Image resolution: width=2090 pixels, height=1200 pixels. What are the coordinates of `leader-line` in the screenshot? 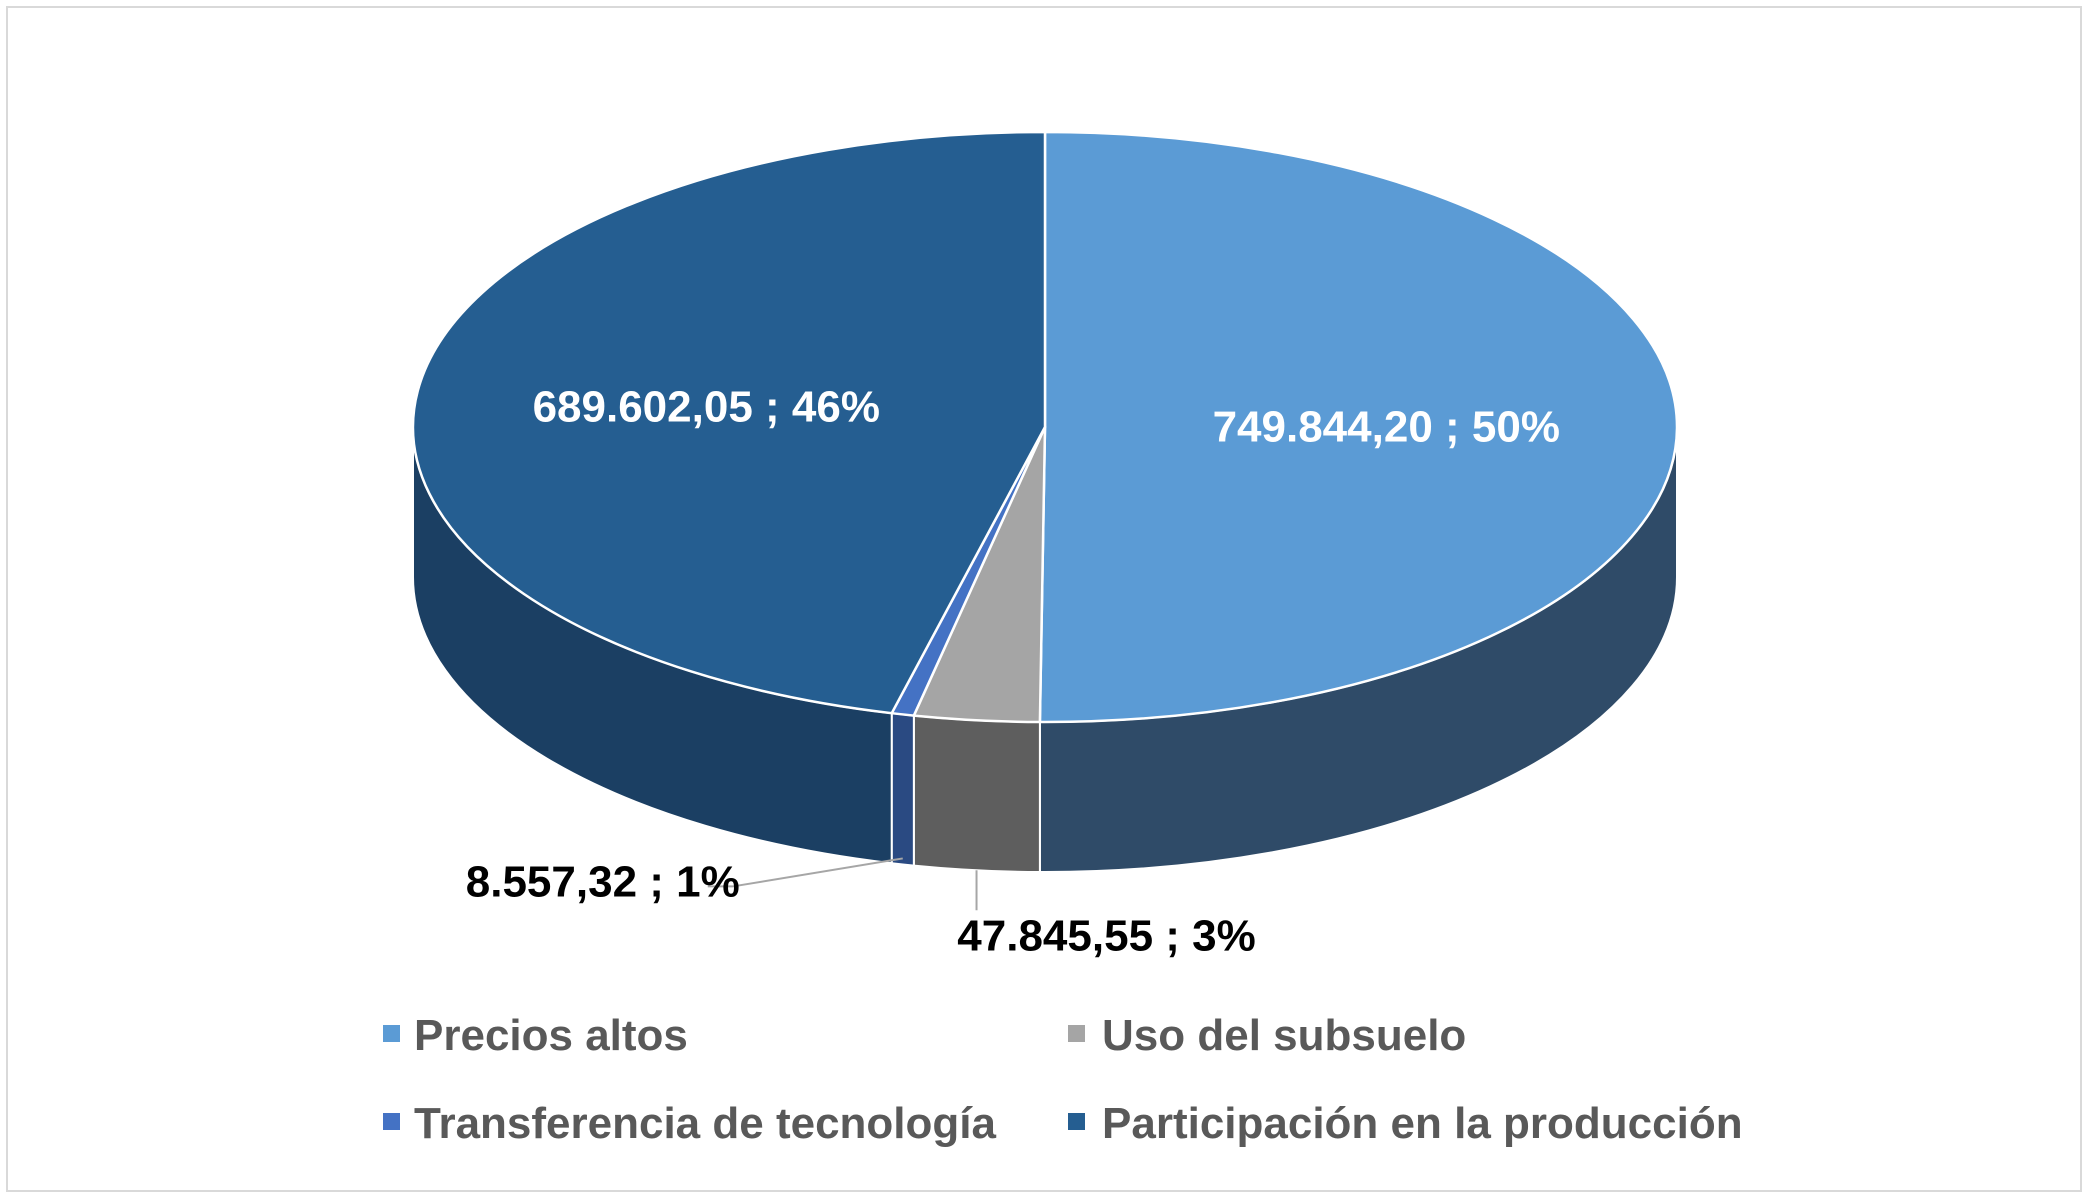 It's located at (805, 872).